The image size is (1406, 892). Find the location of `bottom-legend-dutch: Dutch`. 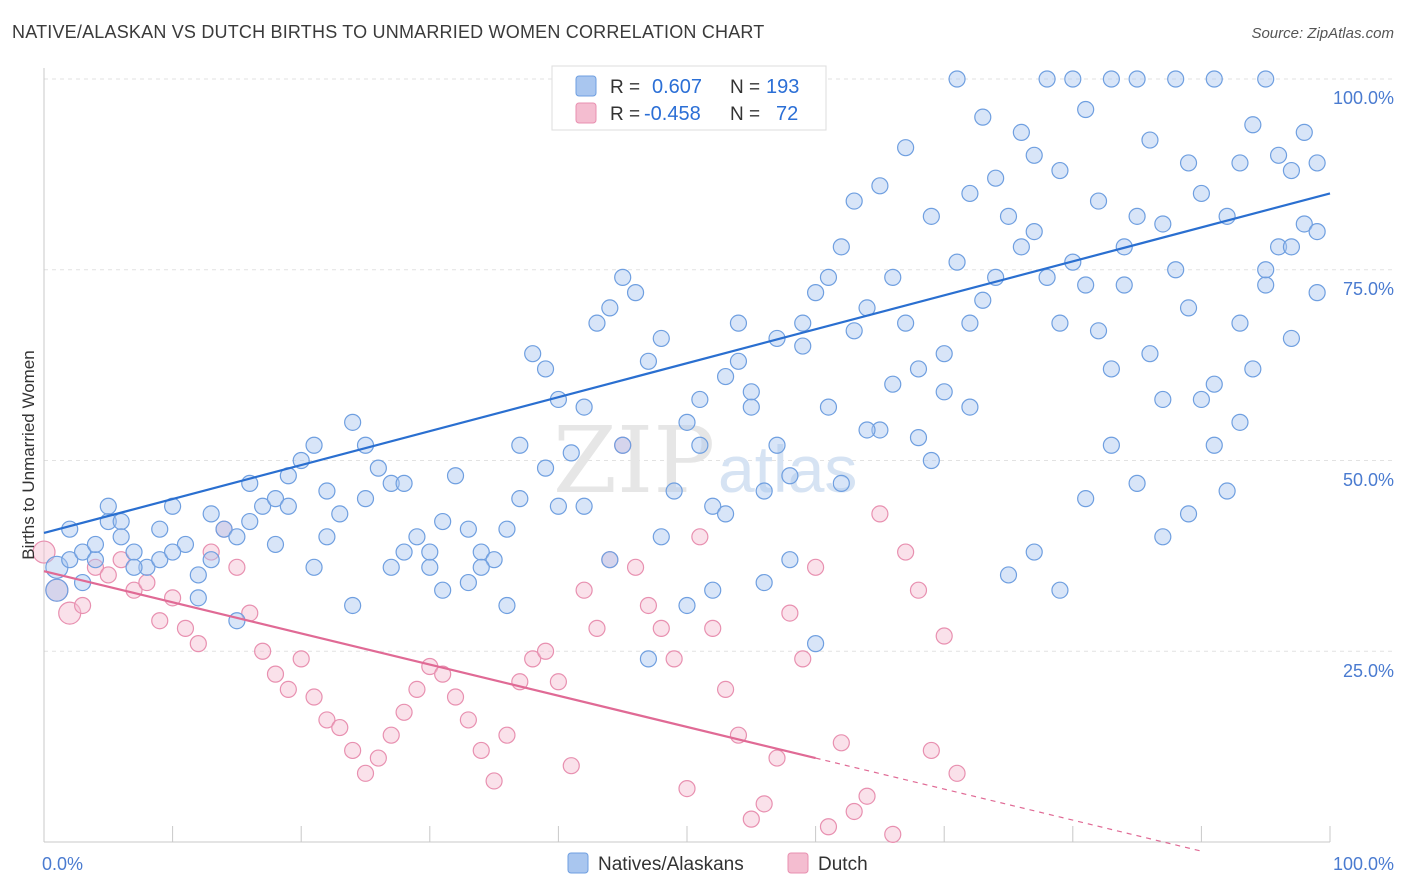

bottom-legend-dutch: Dutch is located at coordinates (843, 864).